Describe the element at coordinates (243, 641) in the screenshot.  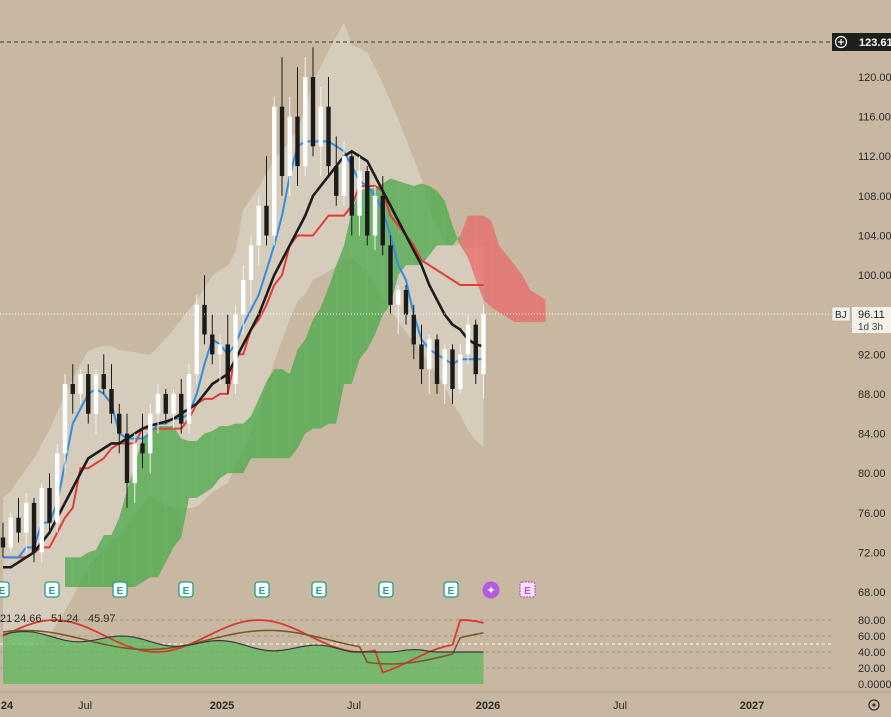
I see `osc-black-line` at that location.